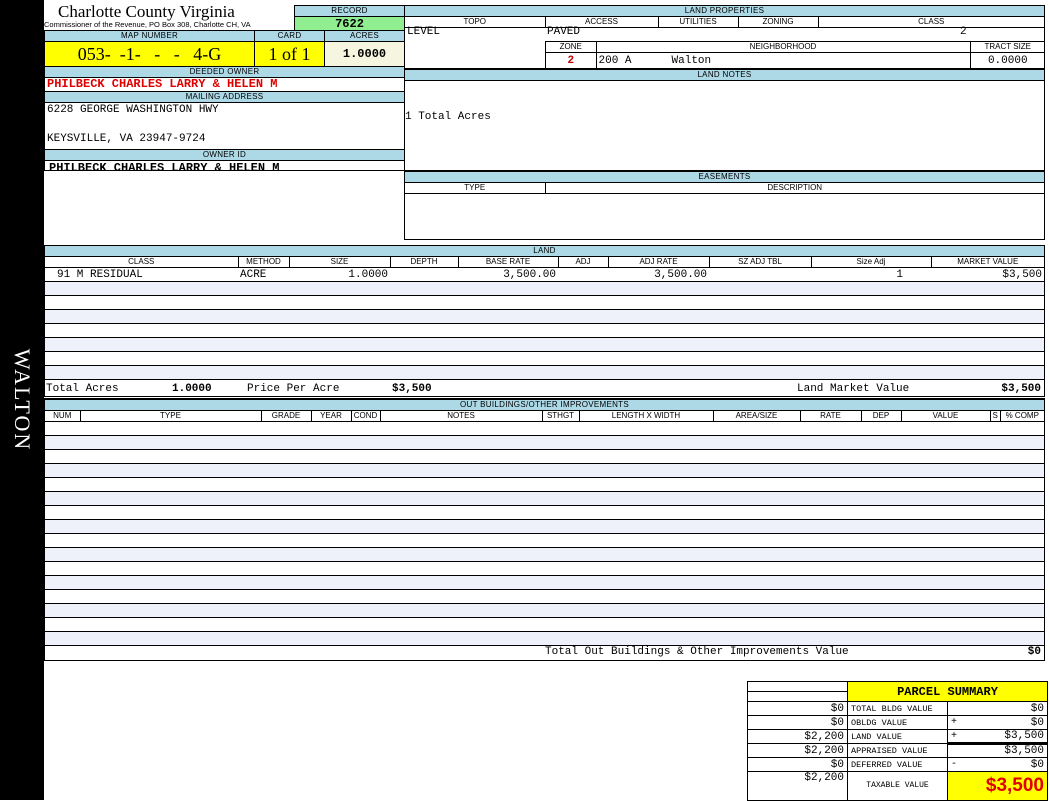 The height and width of the screenshot is (801, 1050). What do you see at coordinates (475, 188) in the screenshot?
I see `easement-type-header: TYPE` at bounding box center [475, 188].